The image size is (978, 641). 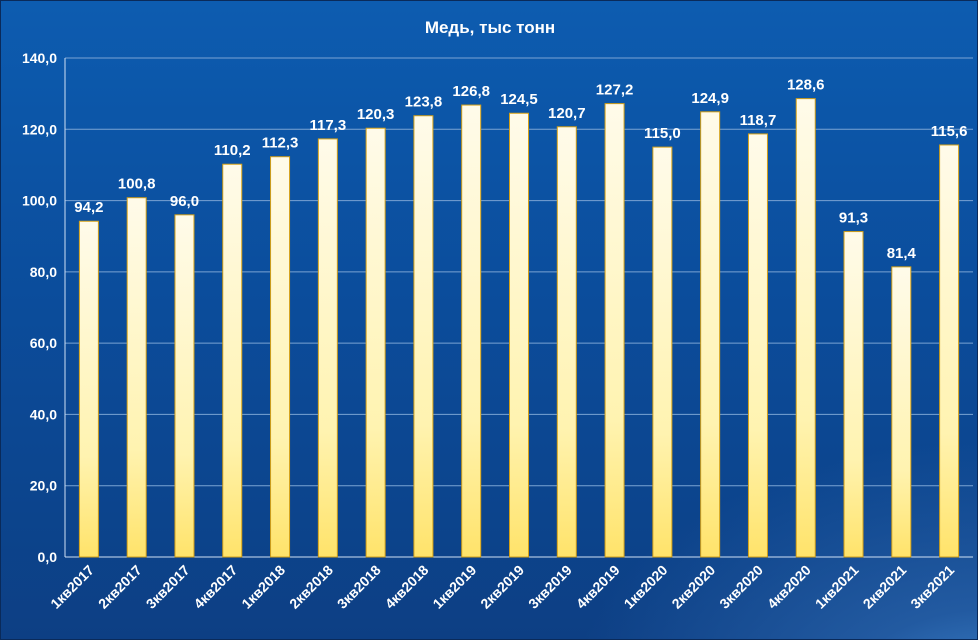 I want to click on value-label: 123,8, so click(x=424, y=102).